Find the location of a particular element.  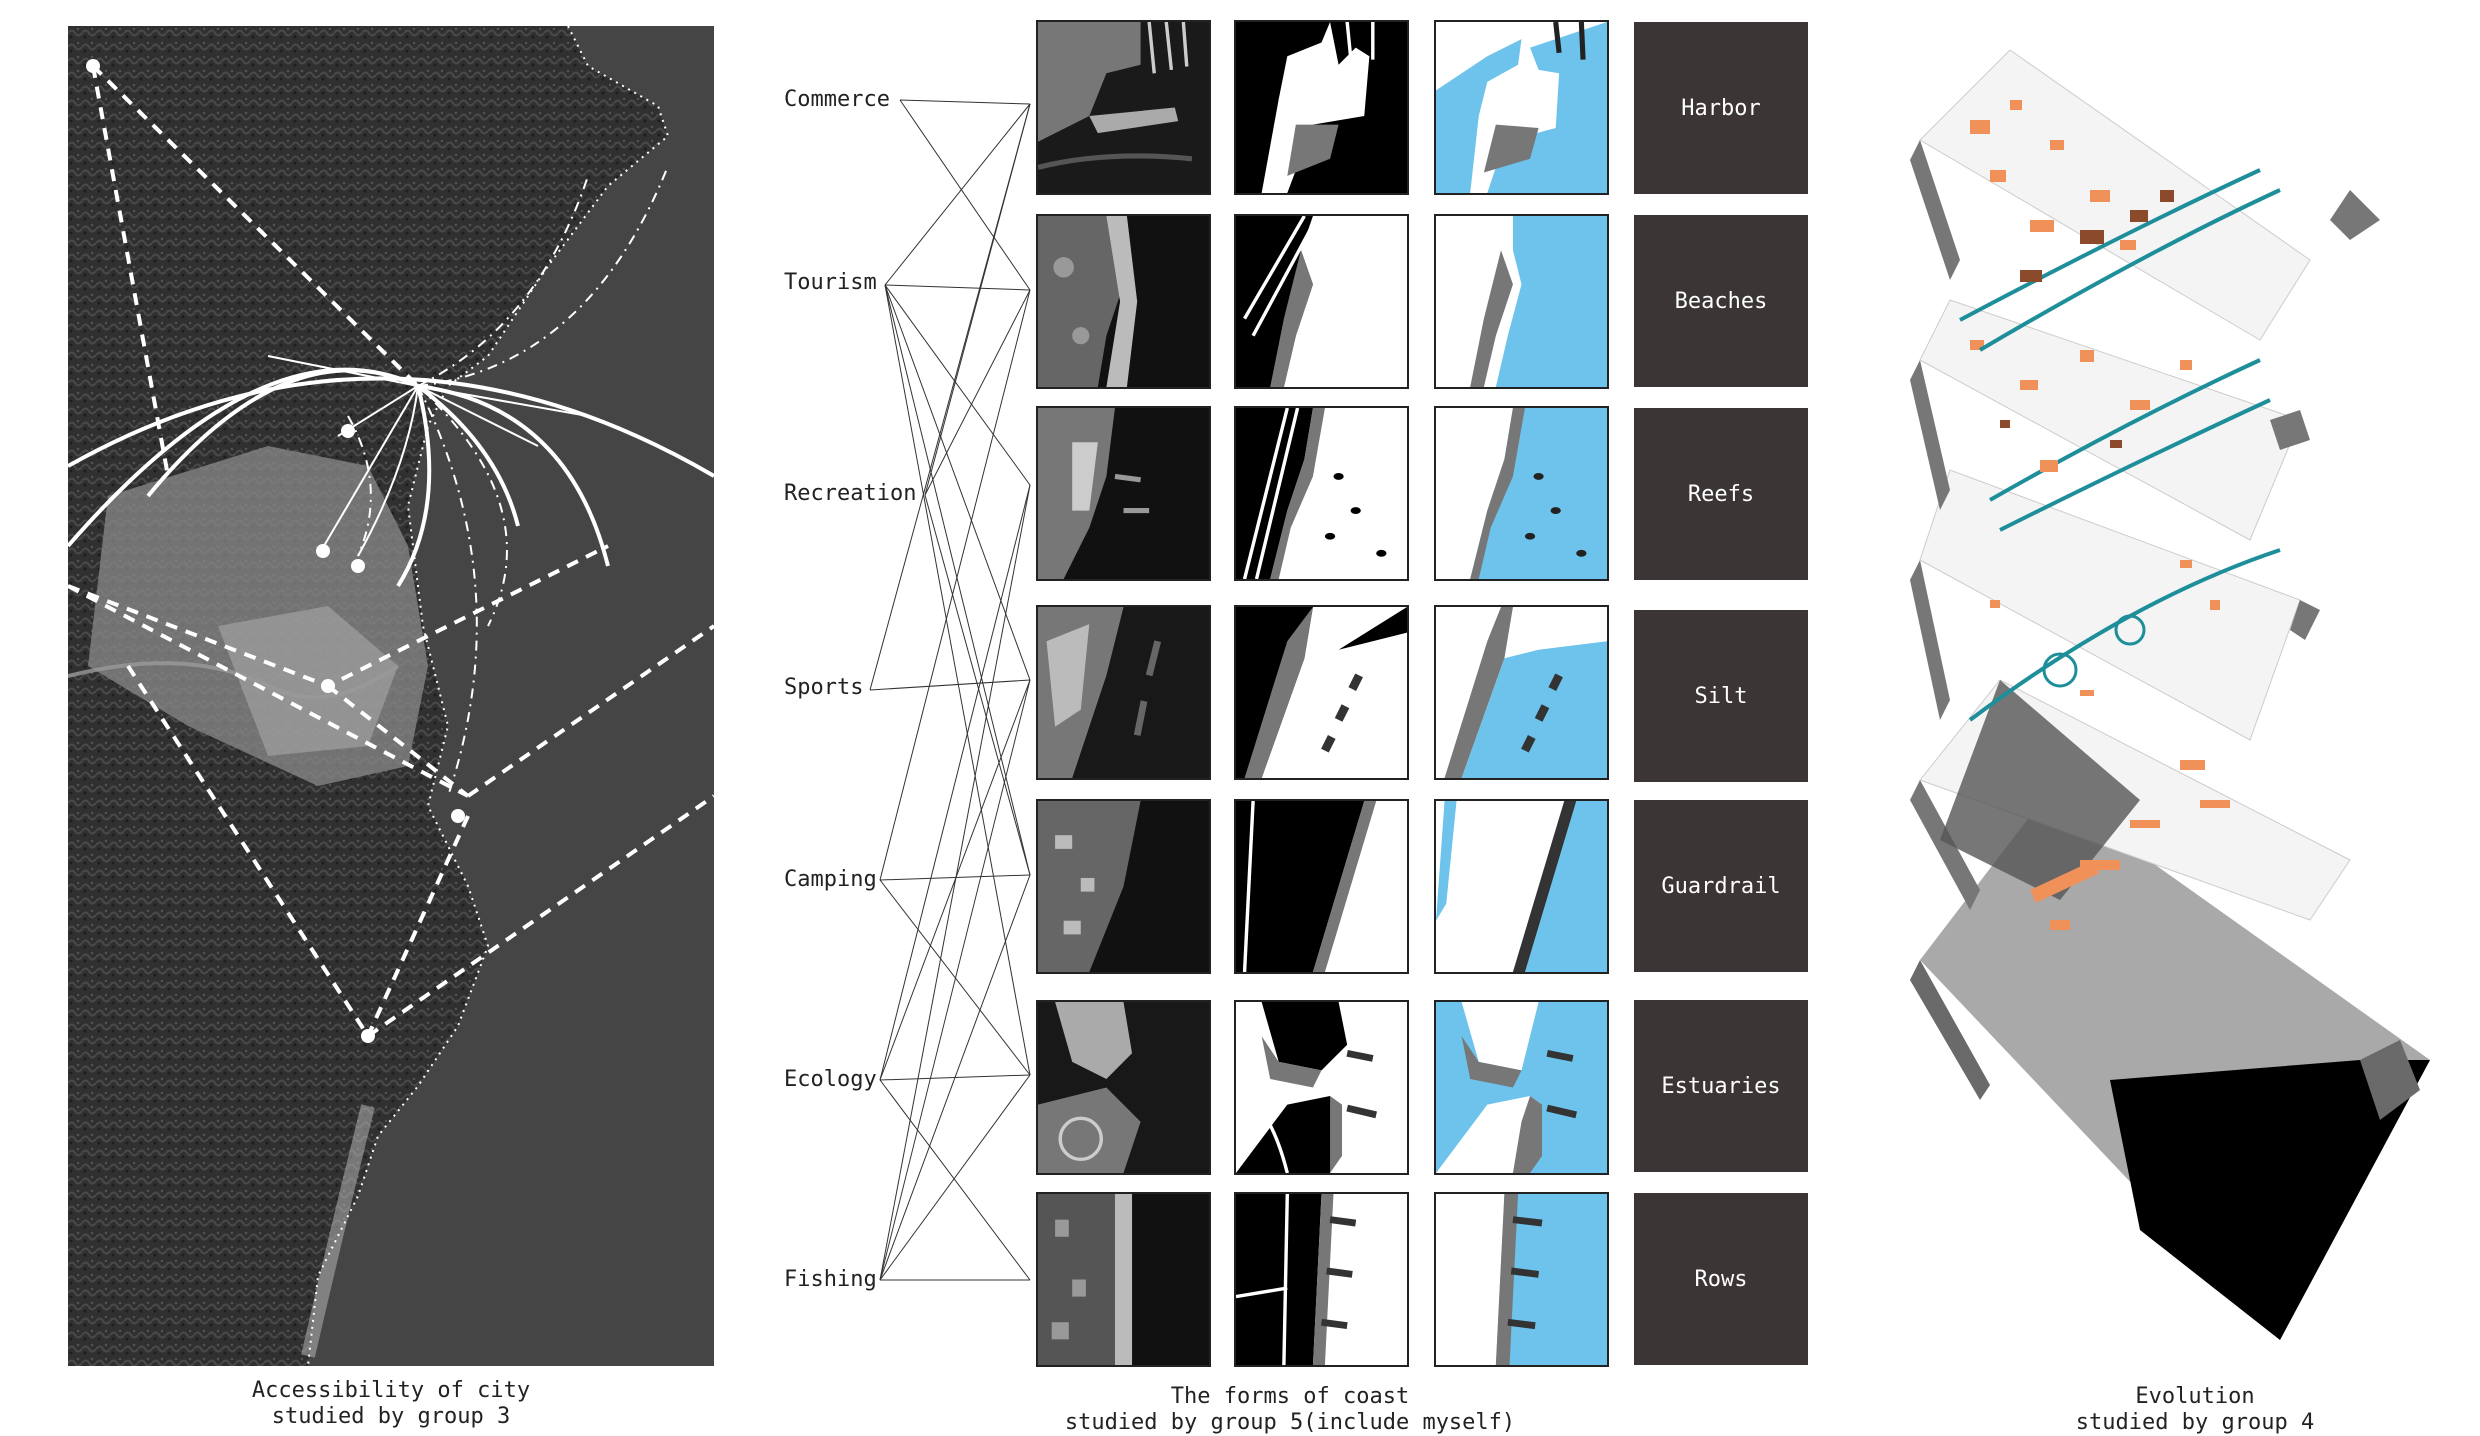

form-reefs: Reefs is located at coordinates (1721, 494).